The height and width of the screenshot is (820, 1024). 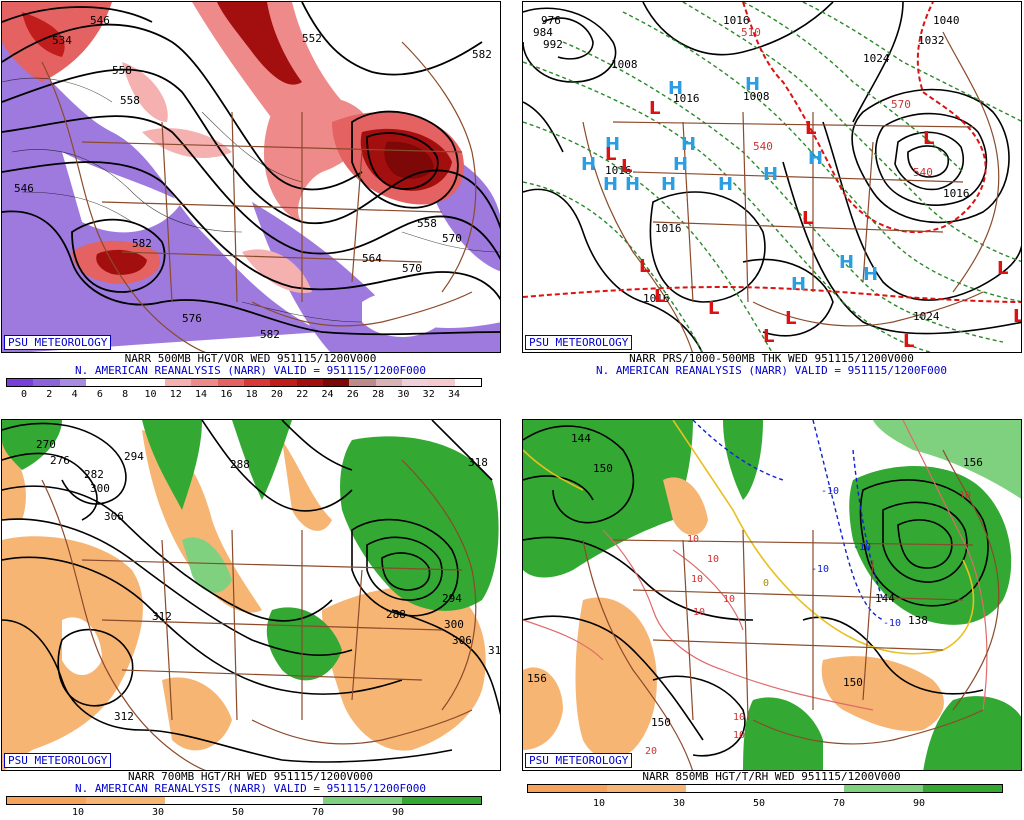 What do you see at coordinates (312, 38) in the screenshot?
I see `contour-label: 552` at bounding box center [312, 38].